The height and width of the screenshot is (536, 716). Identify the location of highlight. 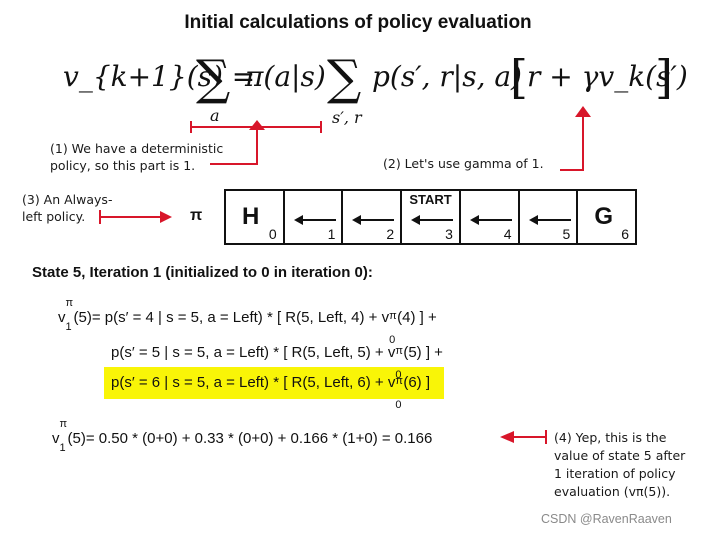
(274, 383).